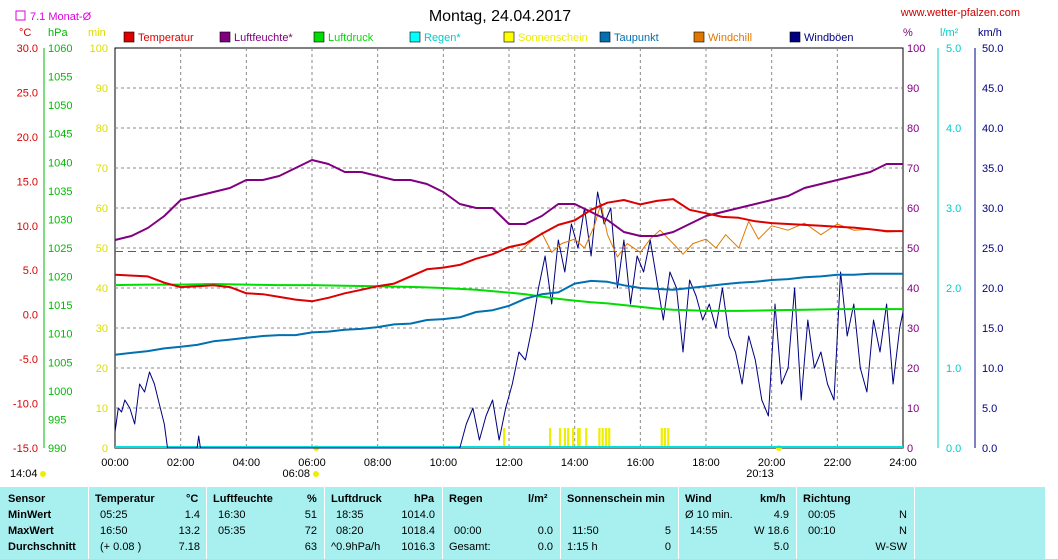 This screenshot has height=559, width=1058. Describe the element at coordinates (553, 38) in the screenshot. I see `legend-label: Sonnenschein` at that location.